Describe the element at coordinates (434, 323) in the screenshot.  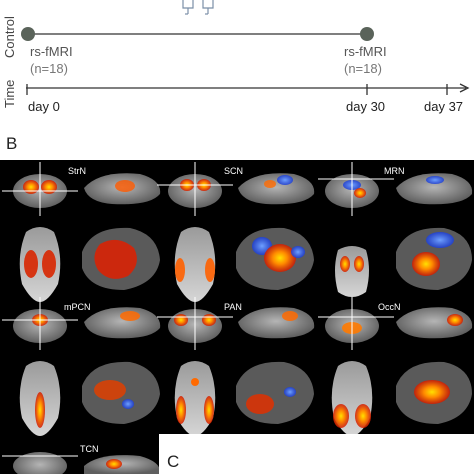
I see `network-occn-sagittal` at that location.